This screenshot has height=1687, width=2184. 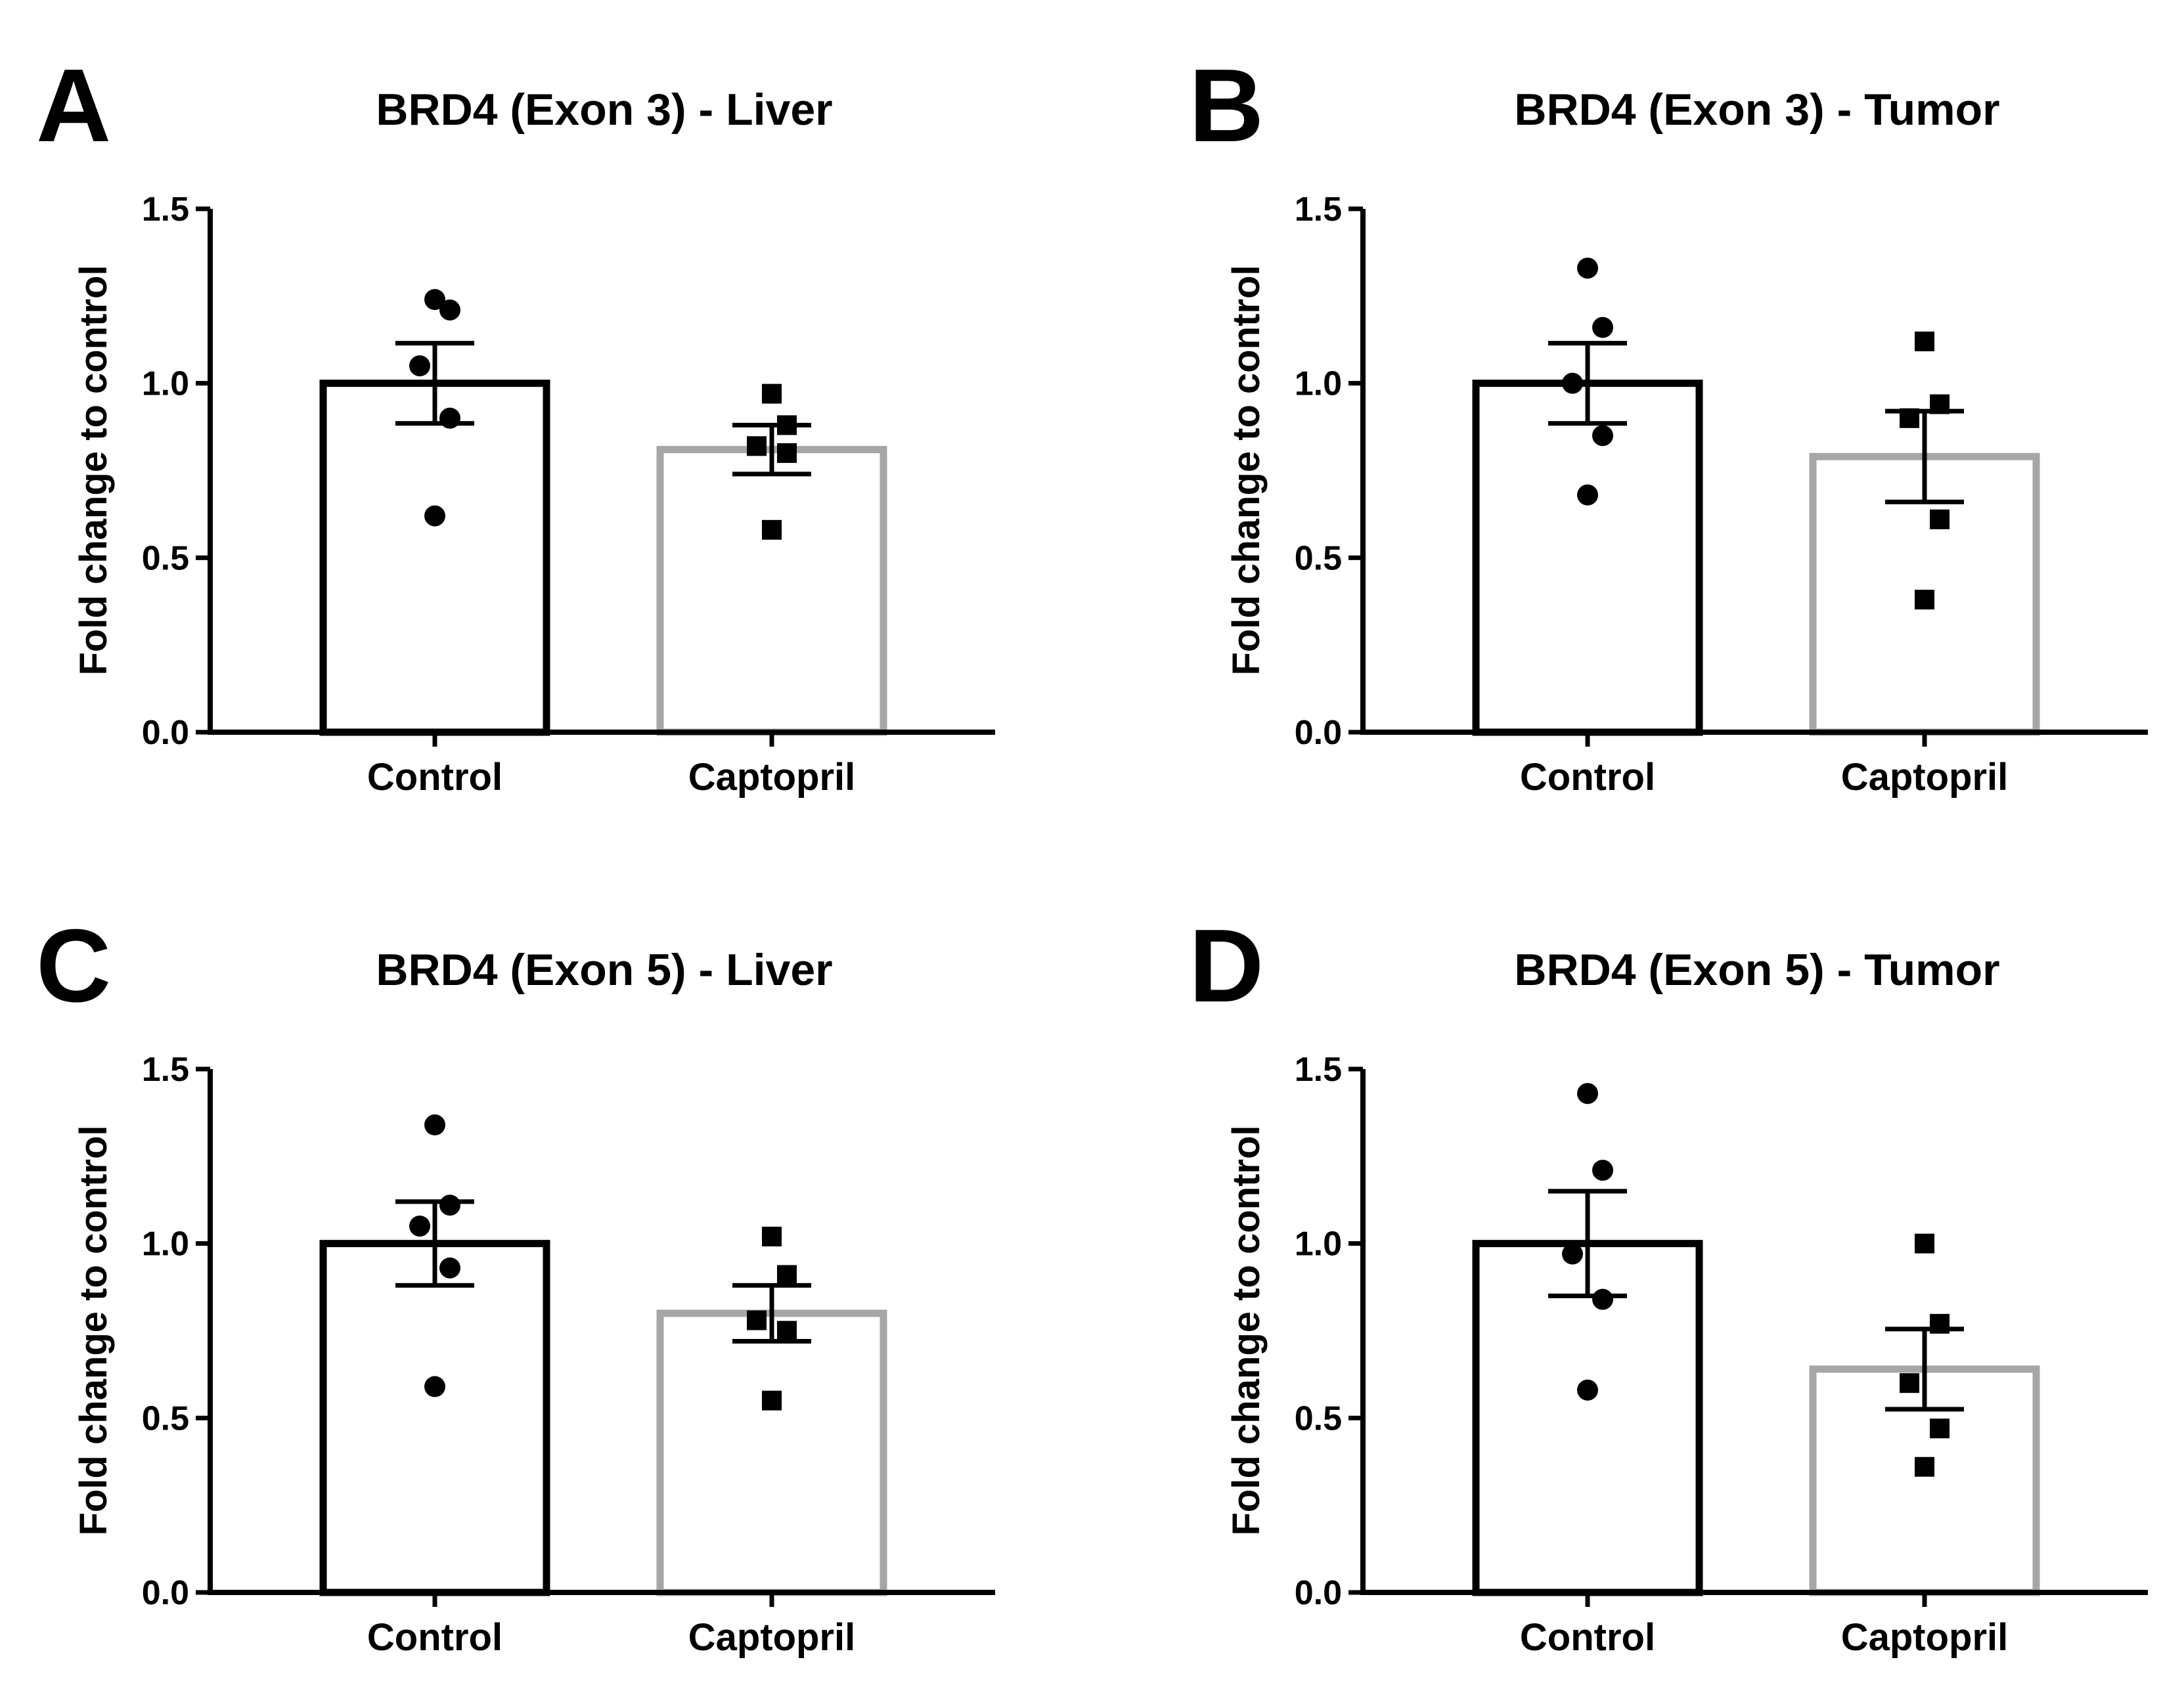 What do you see at coordinates (1756, 970) in the screenshot?
I see `chart-title: BRD4 (Exon 5) - Tumor` at bounding box center [1756, 970].